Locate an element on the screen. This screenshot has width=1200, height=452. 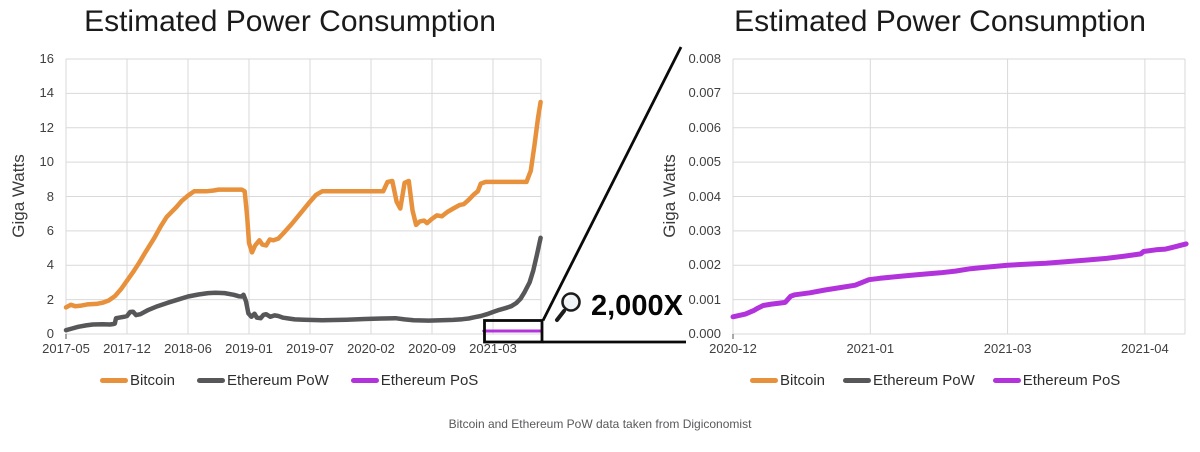
x-tick-label: 2019-07 is located at coordinates (310, 348).